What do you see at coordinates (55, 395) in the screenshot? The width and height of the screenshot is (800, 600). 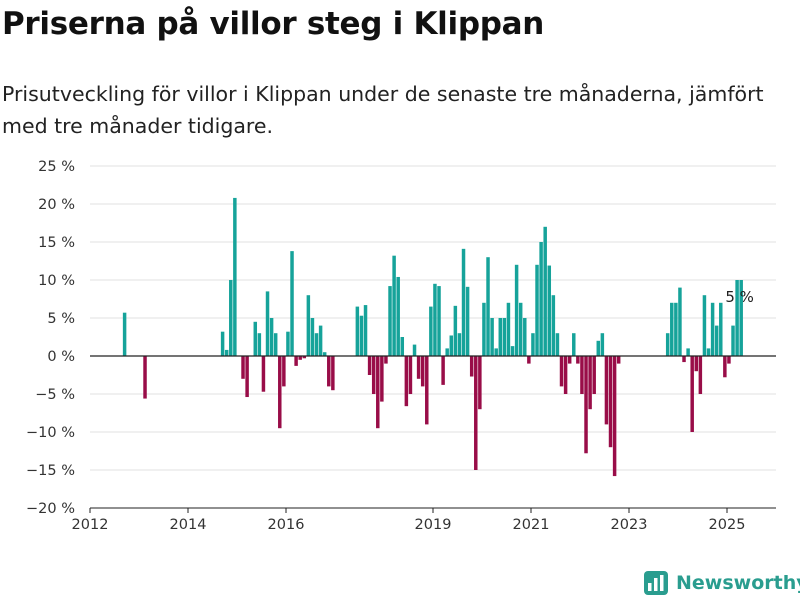 I see `y-tick-label: −5 %` at bounding box center [55, 395].